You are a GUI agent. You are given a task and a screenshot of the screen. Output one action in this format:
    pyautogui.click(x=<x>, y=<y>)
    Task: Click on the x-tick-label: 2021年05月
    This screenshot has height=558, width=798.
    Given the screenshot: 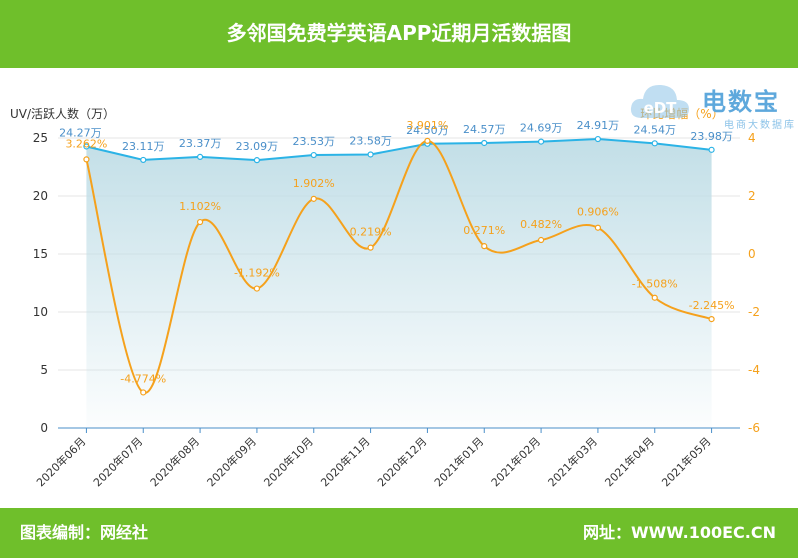 What is the action you would take?
    pyautogui.click(x=686, y=461)
    